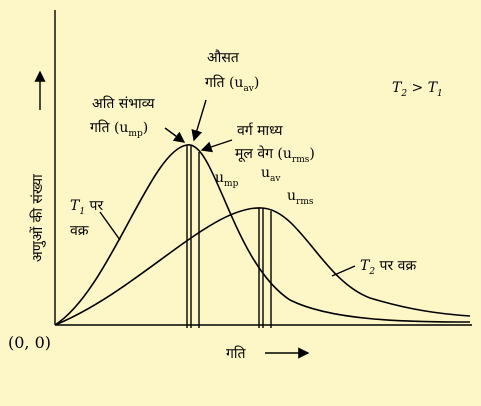  What do you see at coordinates (227, 179) in the screenshot?
I see `label: ump` at bounding box center [227, 179].